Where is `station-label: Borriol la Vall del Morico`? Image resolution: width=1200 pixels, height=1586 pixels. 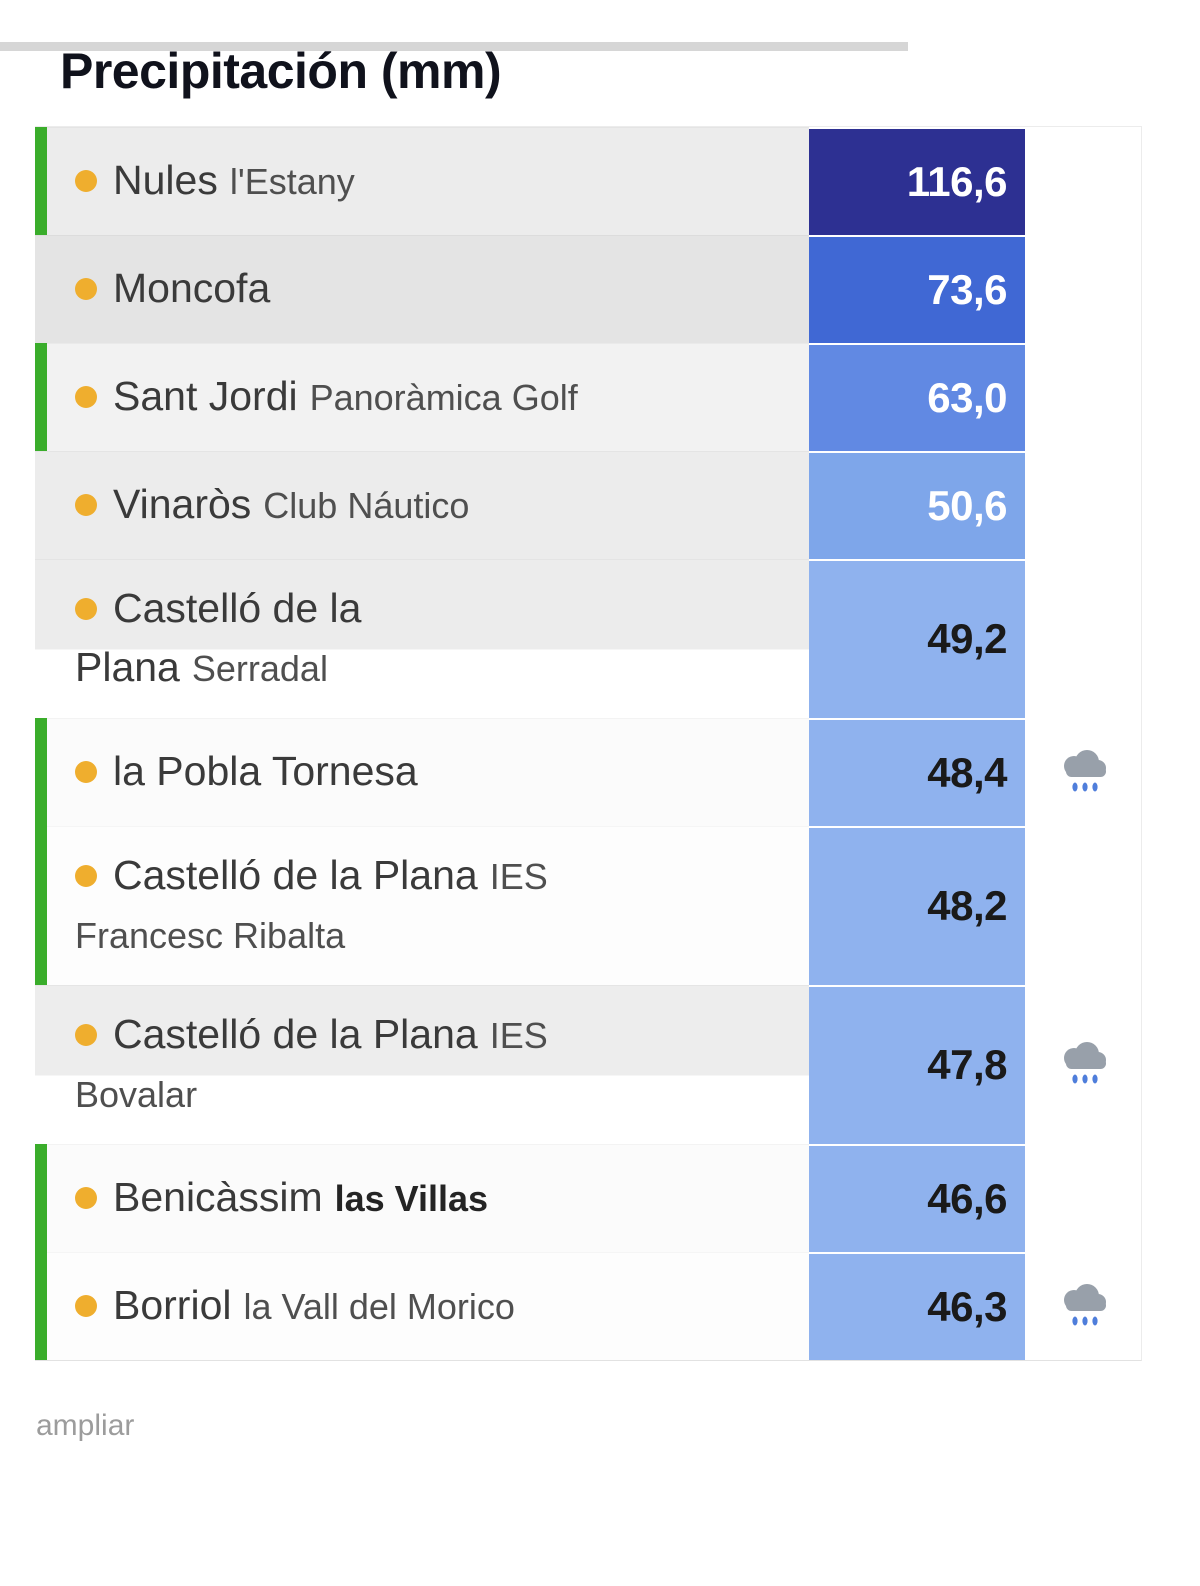 station-label: Borriol la Vall del Morico is located at coordinates (428, 1306).